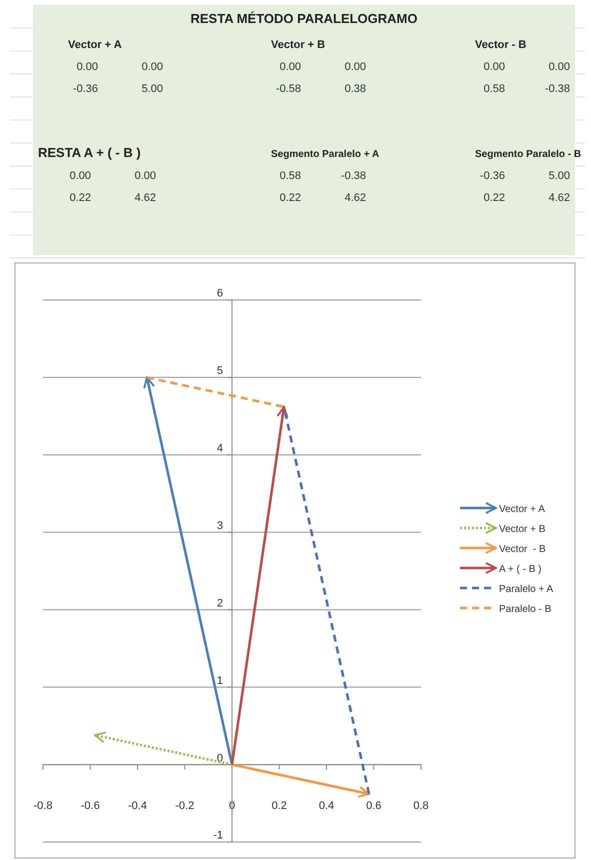  What do you see at coordinates (137, 806) in the screenshot?
I see `x-tick-label: -0.4` at bounding box center [137, 806].